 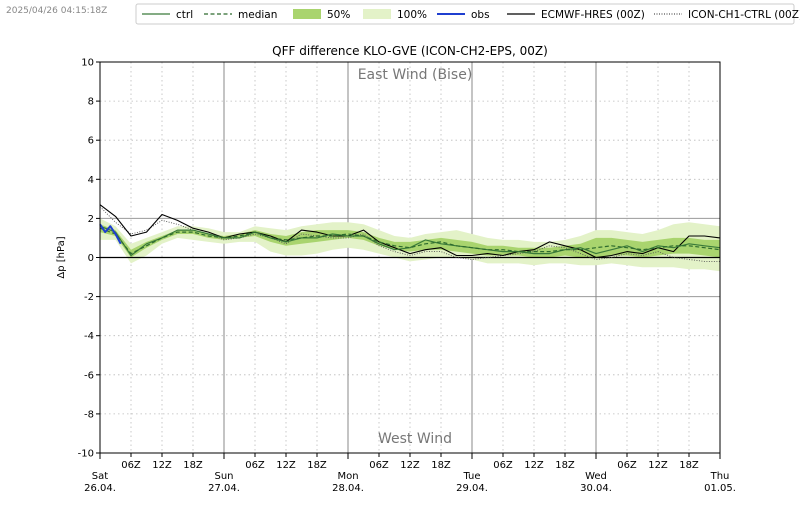 I want to click on annotation-west-wind: West Wind, so click(x=415, y=439).